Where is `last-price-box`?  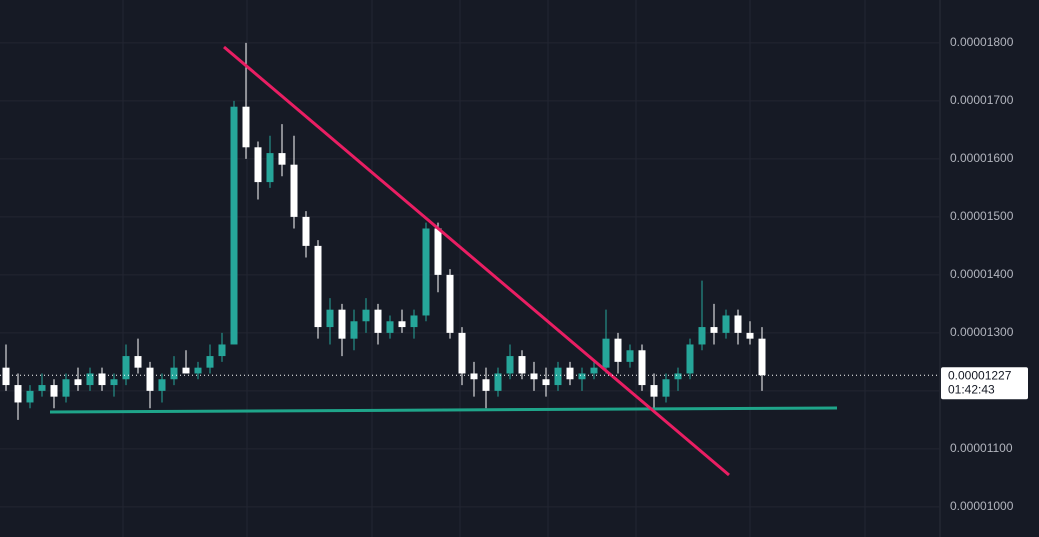
last-price-box is located at coordinates (984, 383).